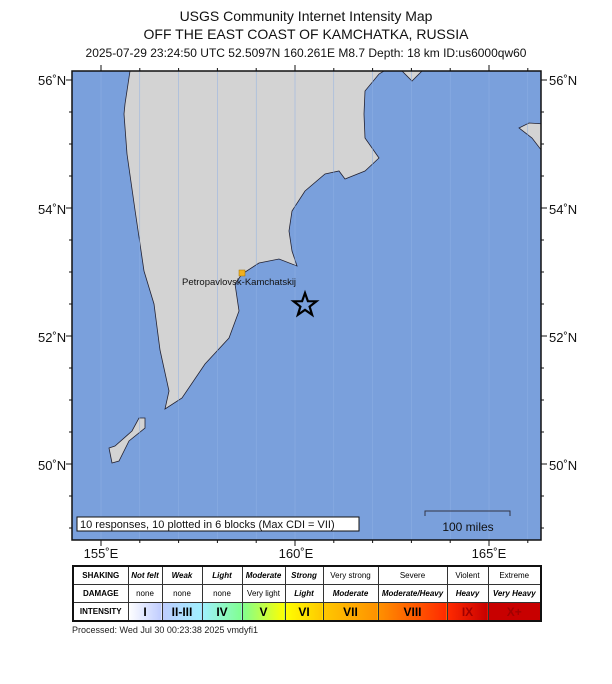 This screenshot has height=684, width=612. I want to click on intensity-cell: VII, so click(350, 612).